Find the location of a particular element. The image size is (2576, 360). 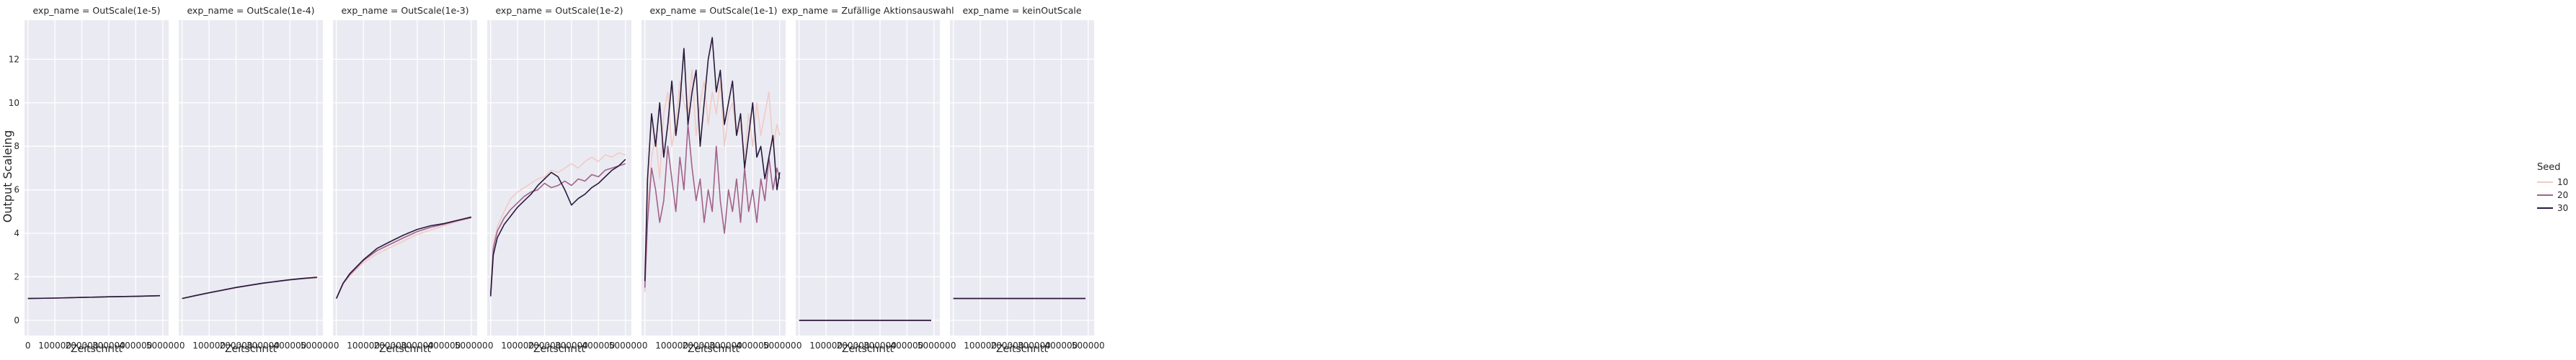

panel-title: exp_name = OutScale(1e-5) is located at coordinates (96, 10).